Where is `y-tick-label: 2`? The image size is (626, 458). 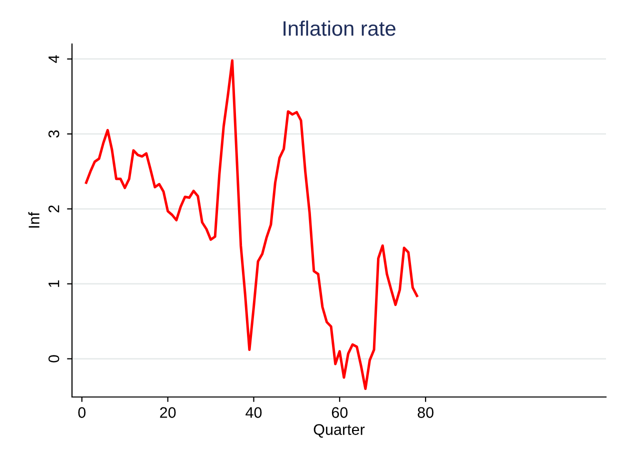
y-tick-label: 2 is located at coordinates (54, 208).